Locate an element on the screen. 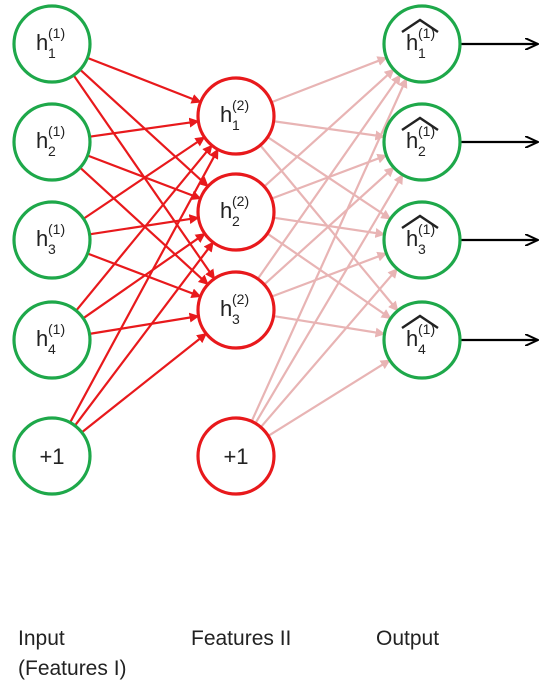 This screenshot has width=555, height=700. input-node-4-label: h 4 (1) is located at coordinates (50, 339).